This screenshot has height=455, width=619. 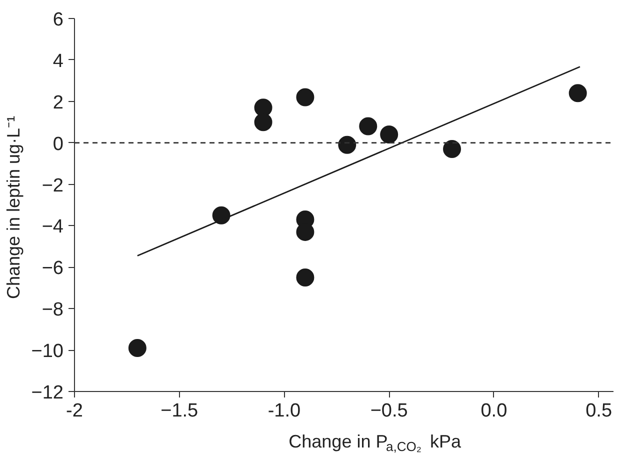 I want to click on x-tick-label: −0.5, so click(x=389, y=411).